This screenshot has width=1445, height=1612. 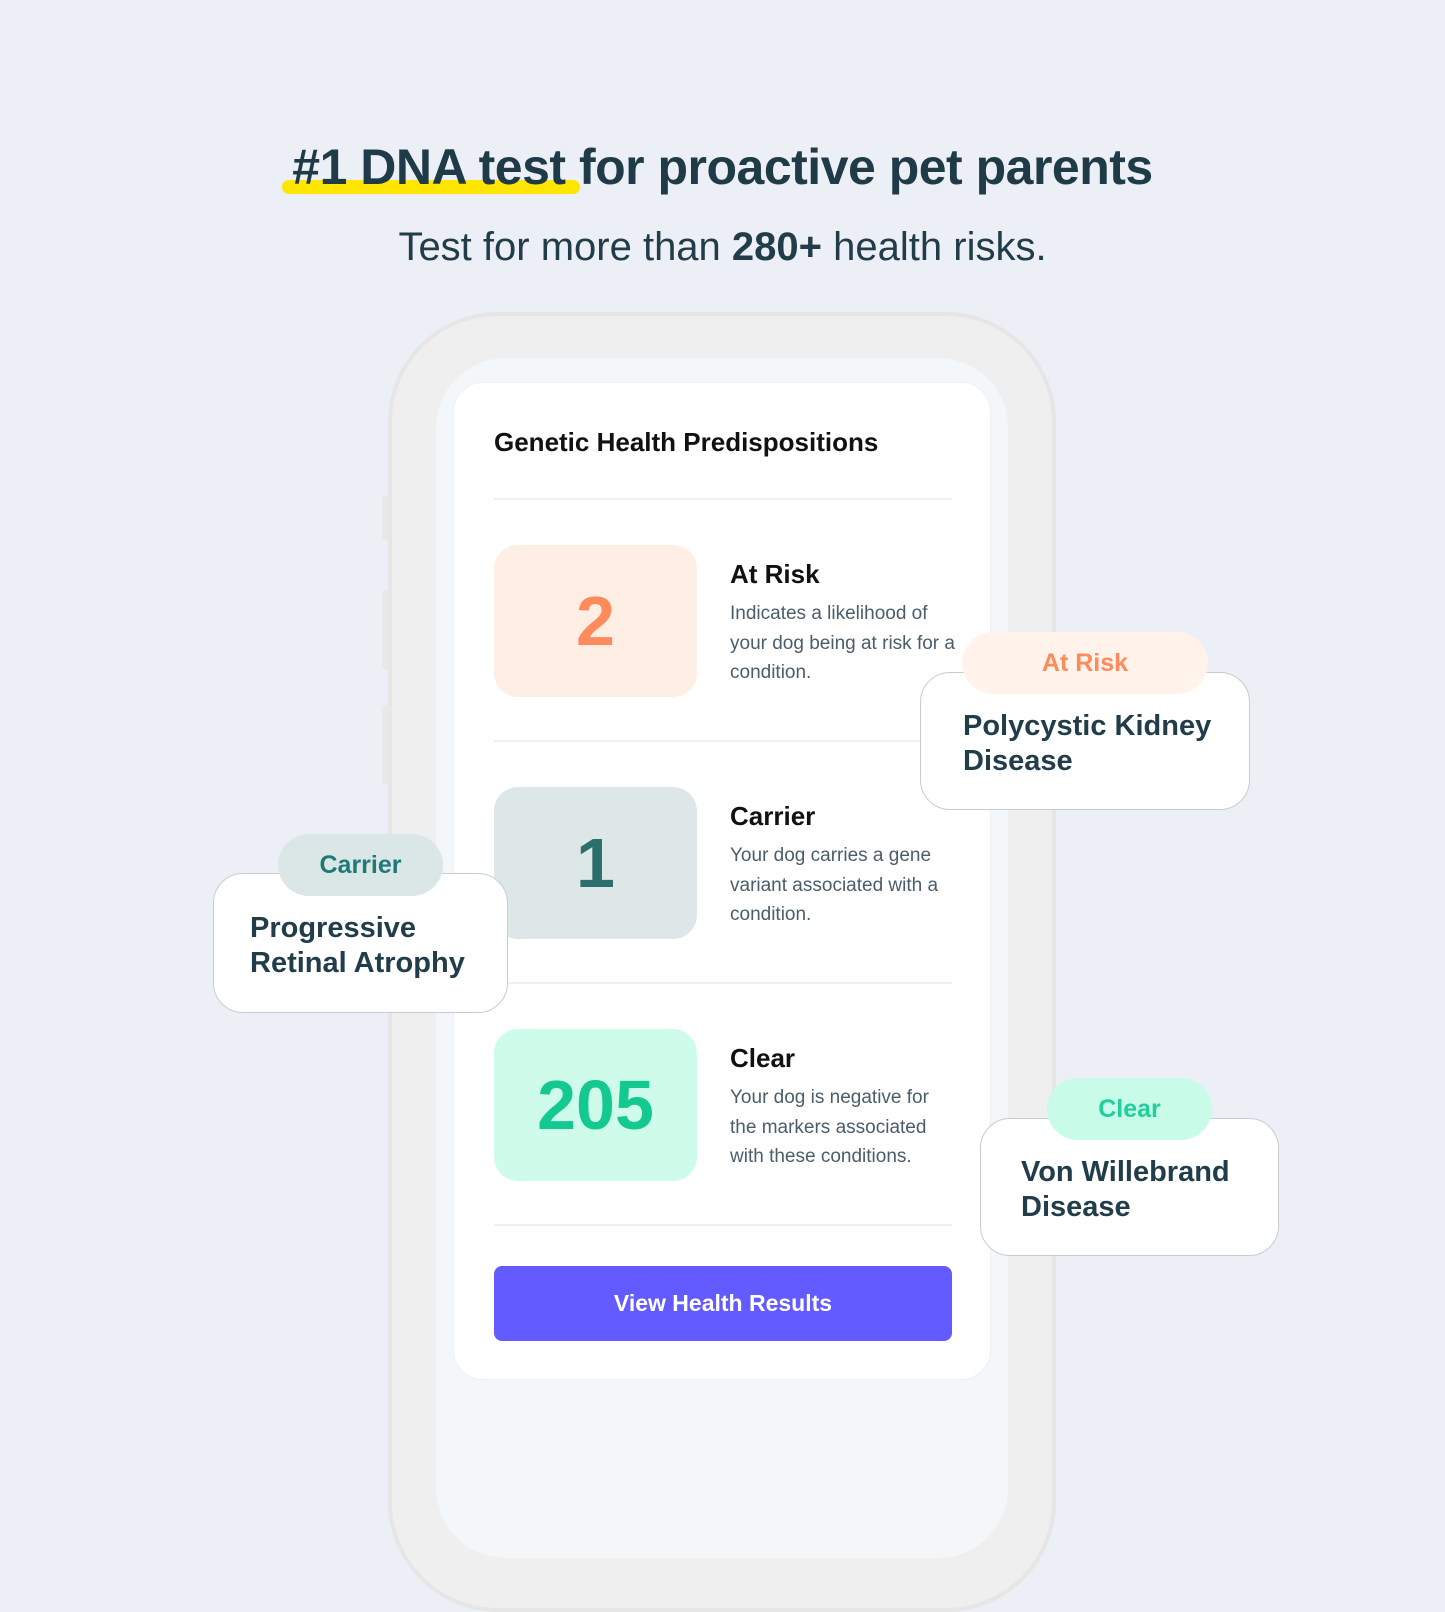 I want to click on status-badge-carrier: Carrier, so click(x=360, y=865).